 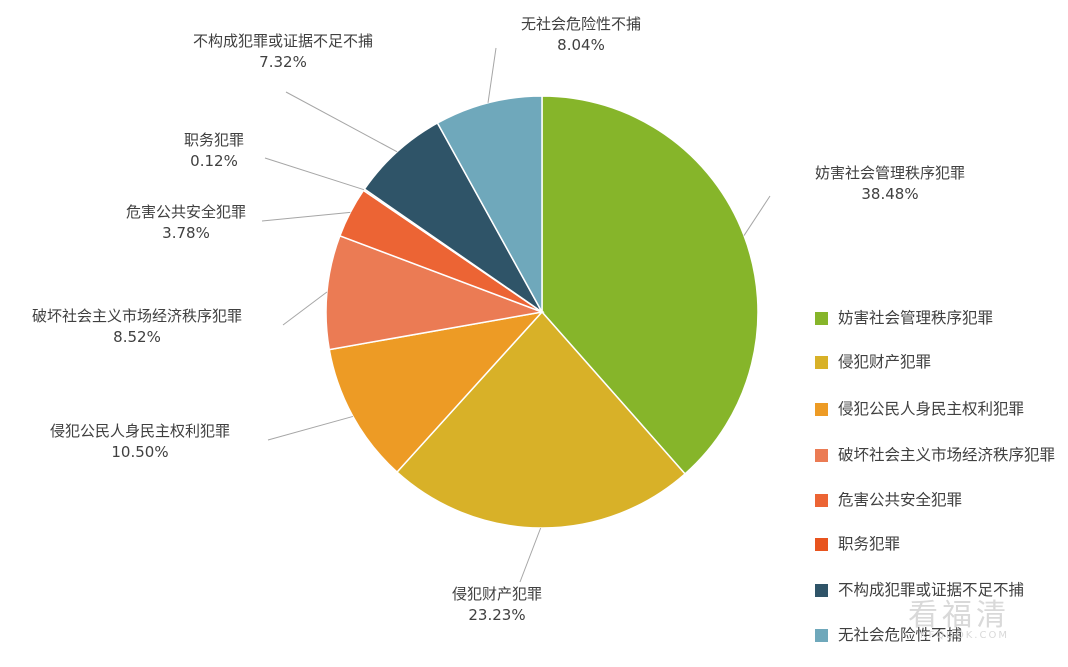 I want to click on watermark-sub: KFQDOK.COM, so click(x=964, y=635).